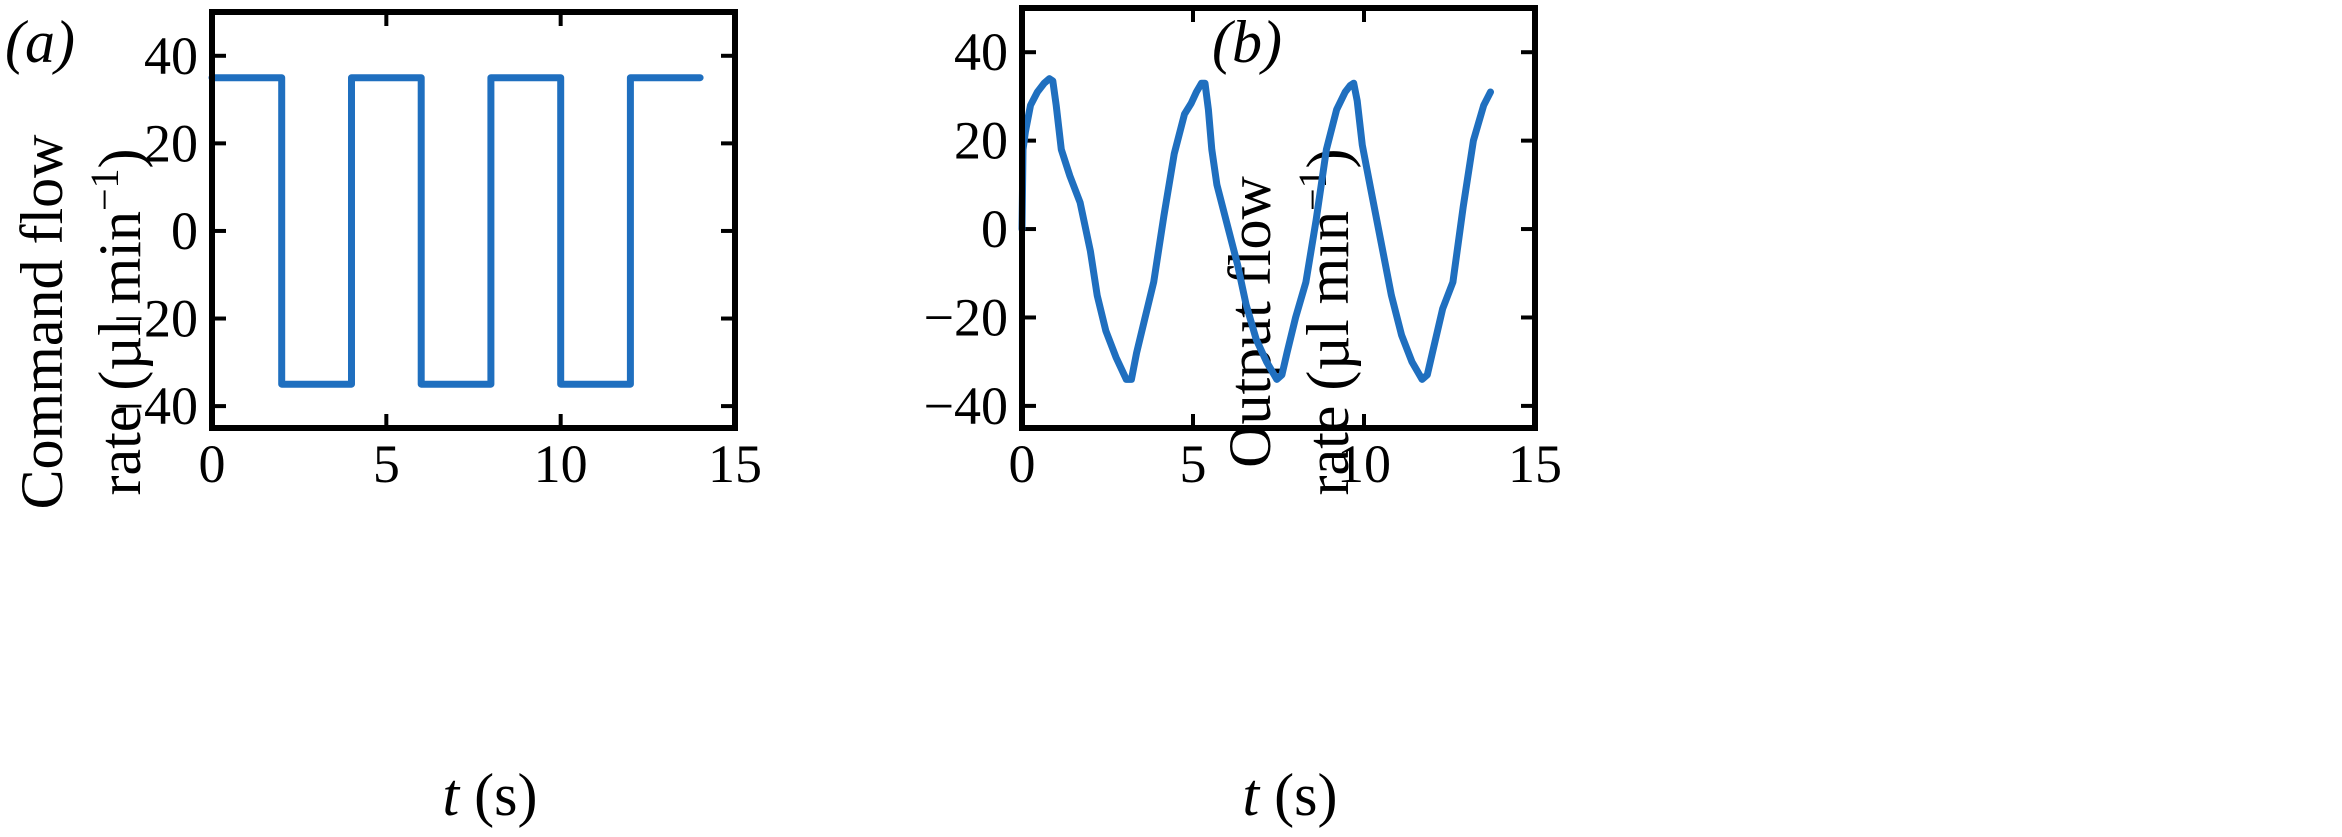 The height and width of the screenshot is (837, 2342). What do you see at coordinates (1364, 464) in the screenshot?
I see `x-tick-label-b-2: 10` at bounding box center [1364, 464].